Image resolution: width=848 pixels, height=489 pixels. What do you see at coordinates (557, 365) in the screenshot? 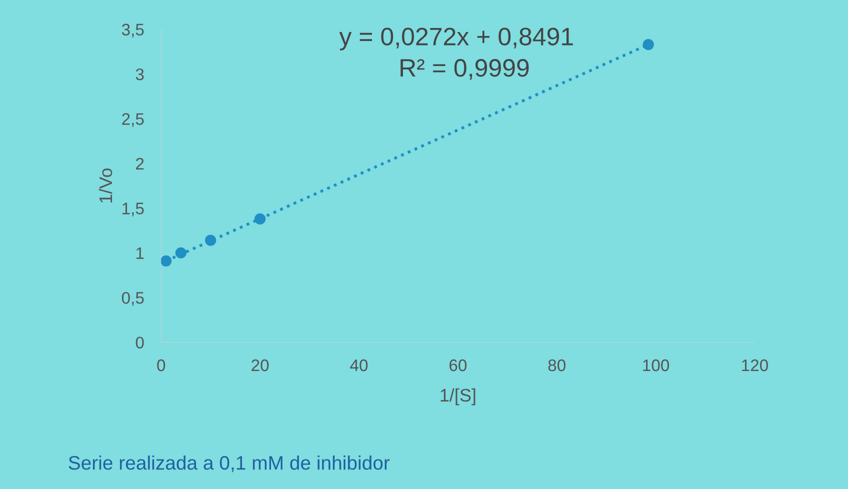
I see `x-tick-label: 80` at bounding box center [557, 365].